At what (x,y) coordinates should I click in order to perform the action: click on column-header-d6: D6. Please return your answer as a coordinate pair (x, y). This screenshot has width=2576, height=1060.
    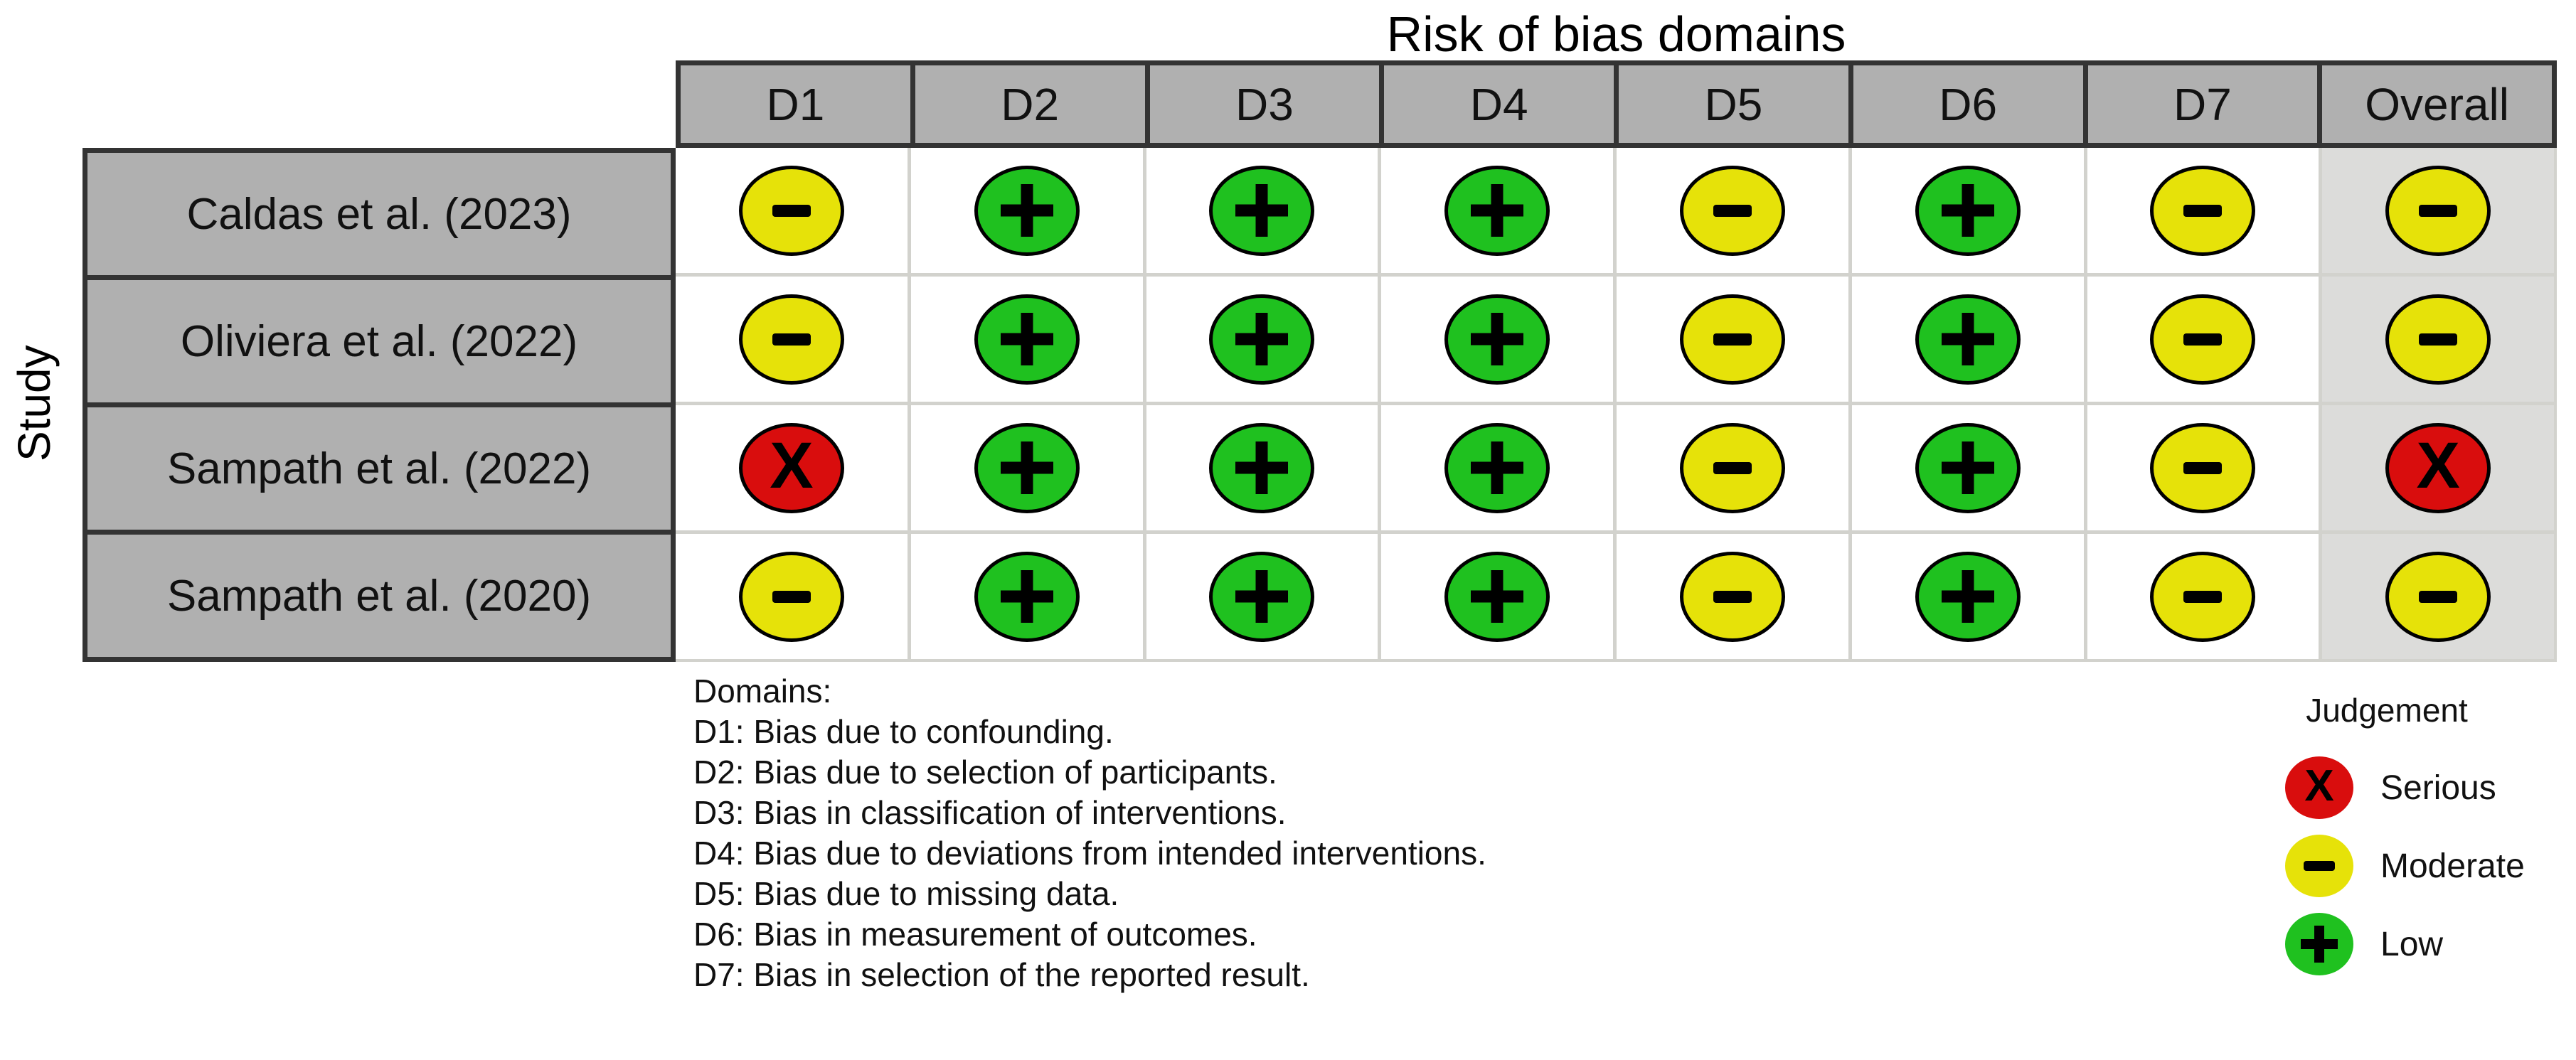
    Looking at the image, I should click on (1968, 104).